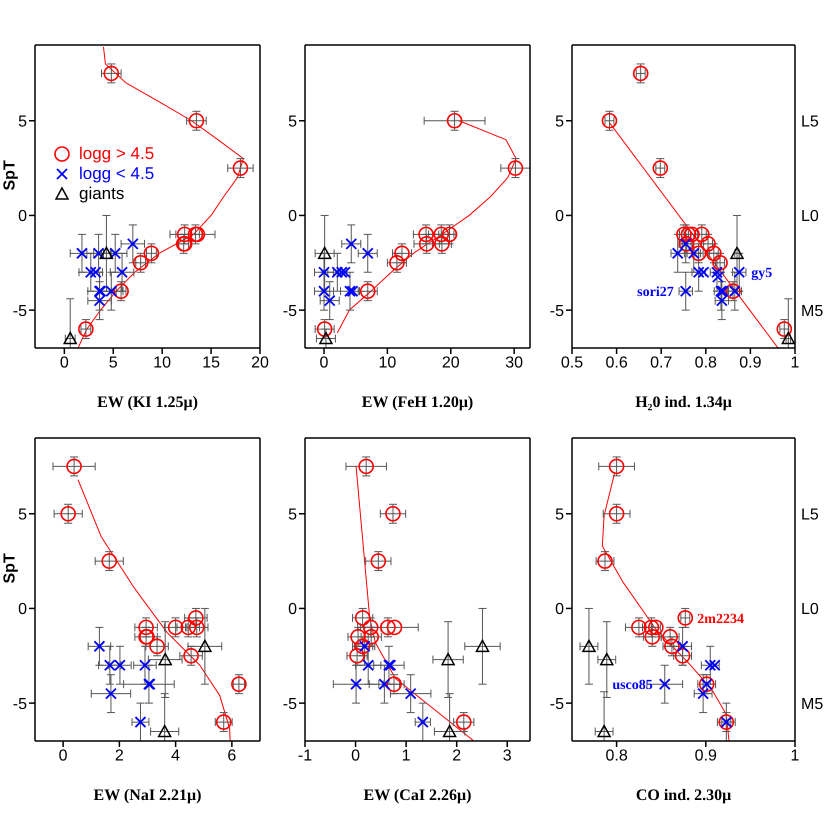  What do you see at coordinates (720, 619) in the screenshot?
I see `annotation: 2m2234` at bounding box center [720, 619].